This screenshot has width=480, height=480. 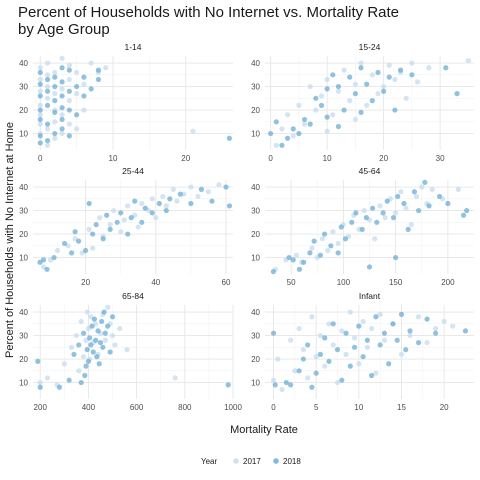 I want to click on legend-label-2017: 2017, so click(x=252, y=461).